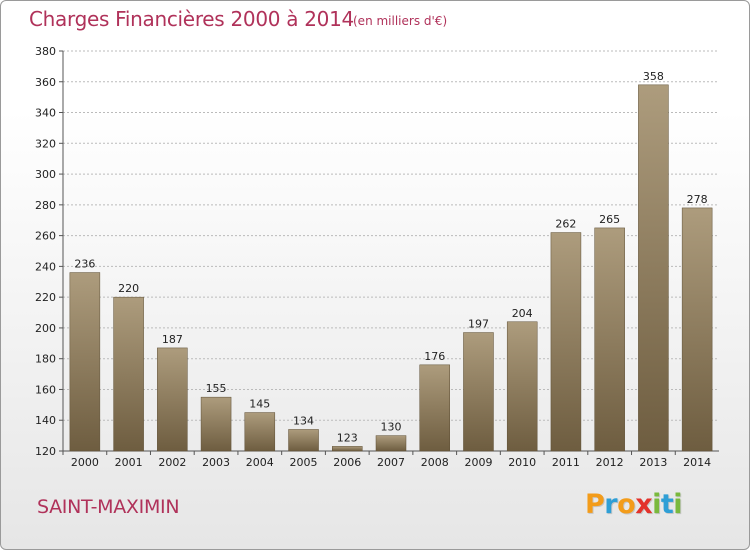  What do you see at coordinates (108, 507) in the screenshot?
I see `commune-name: SAINT-MAXIMIN` at bounding box center [108, 507].